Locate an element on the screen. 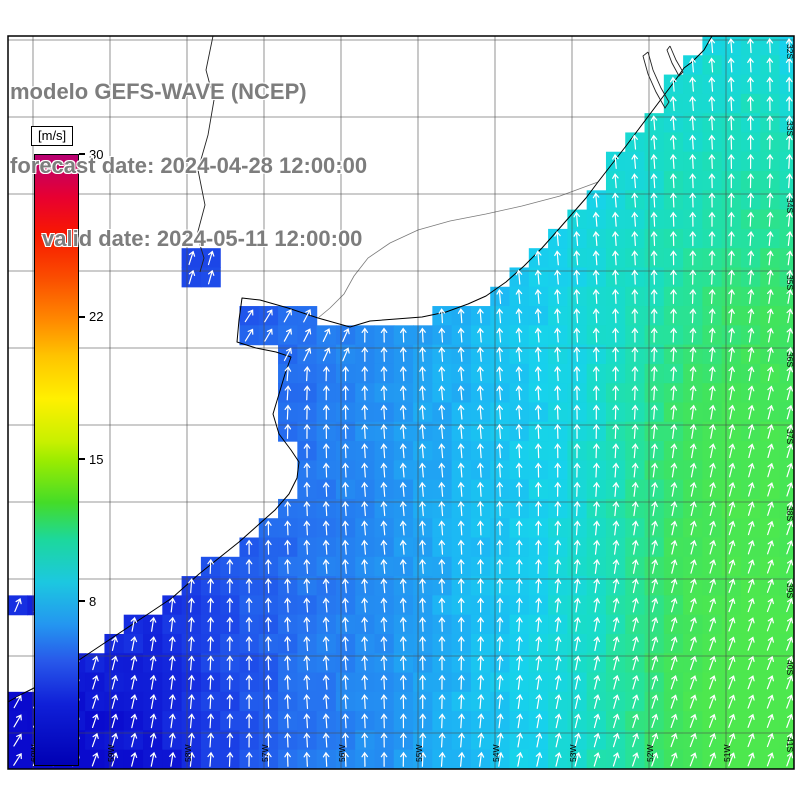 This screenshot has width=800, height=800. lon-label: 59W is located at coordinates (111, 753).